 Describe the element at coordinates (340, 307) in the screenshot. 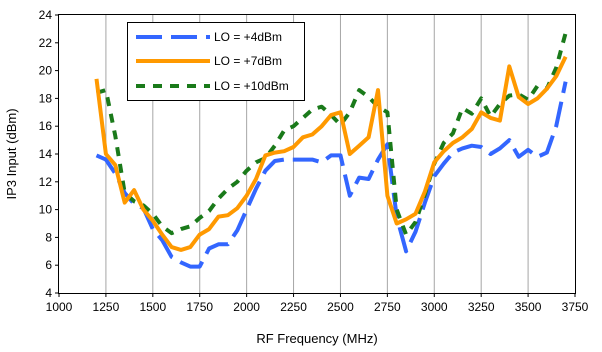

I see `x-tick-label: 2500` at that location.